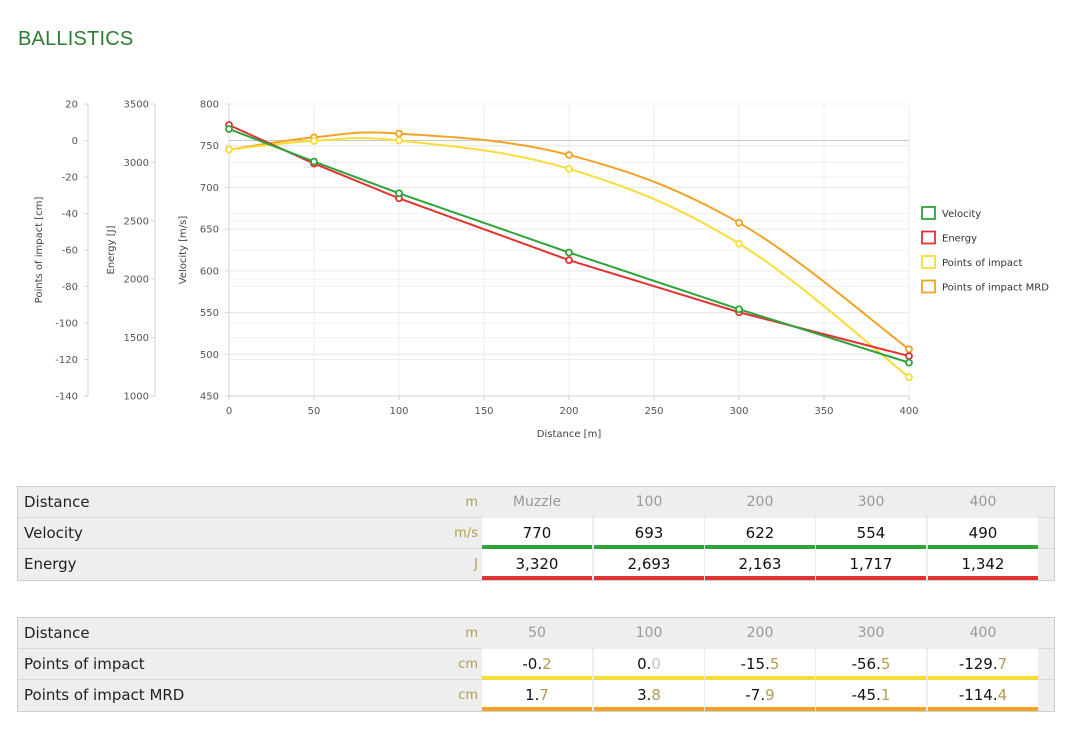 The height and width of the screenshot is (733, 1071). I want to click on table-cell: 622, so click(760, 533).